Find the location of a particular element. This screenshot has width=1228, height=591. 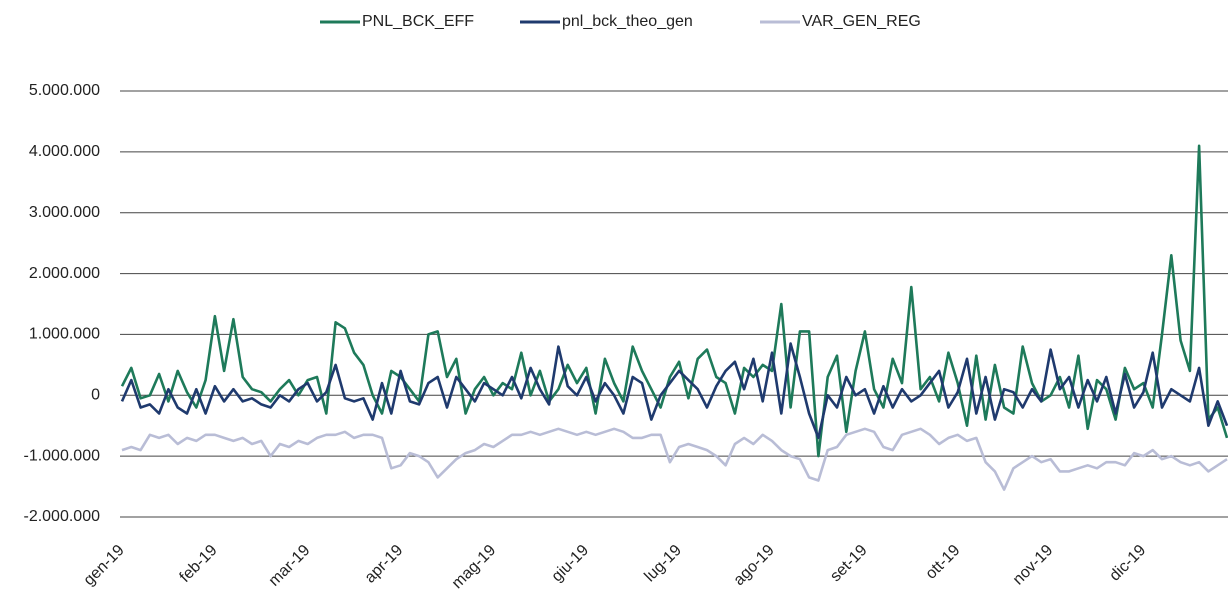

y-tick-label: 1.000.000 is located at coordinates (64, 334).